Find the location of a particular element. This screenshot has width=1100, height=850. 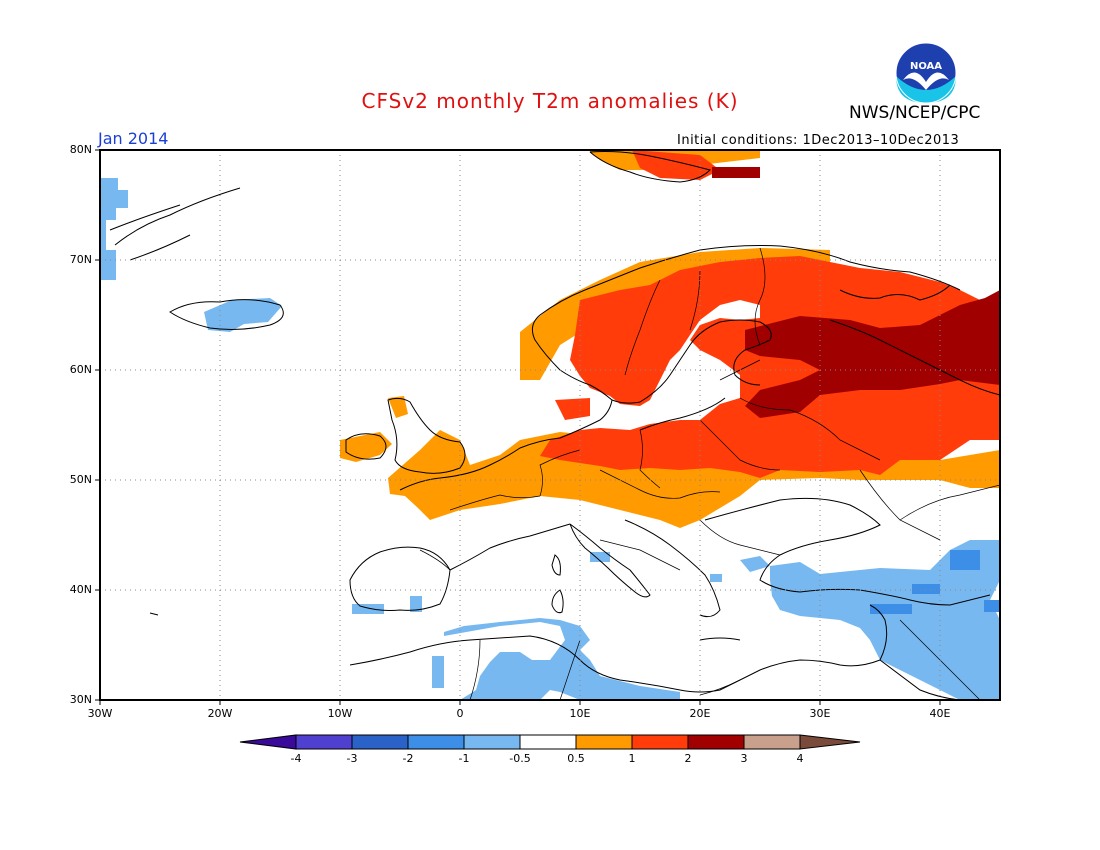

anomaly-blue is located at coordinates (935, 582).